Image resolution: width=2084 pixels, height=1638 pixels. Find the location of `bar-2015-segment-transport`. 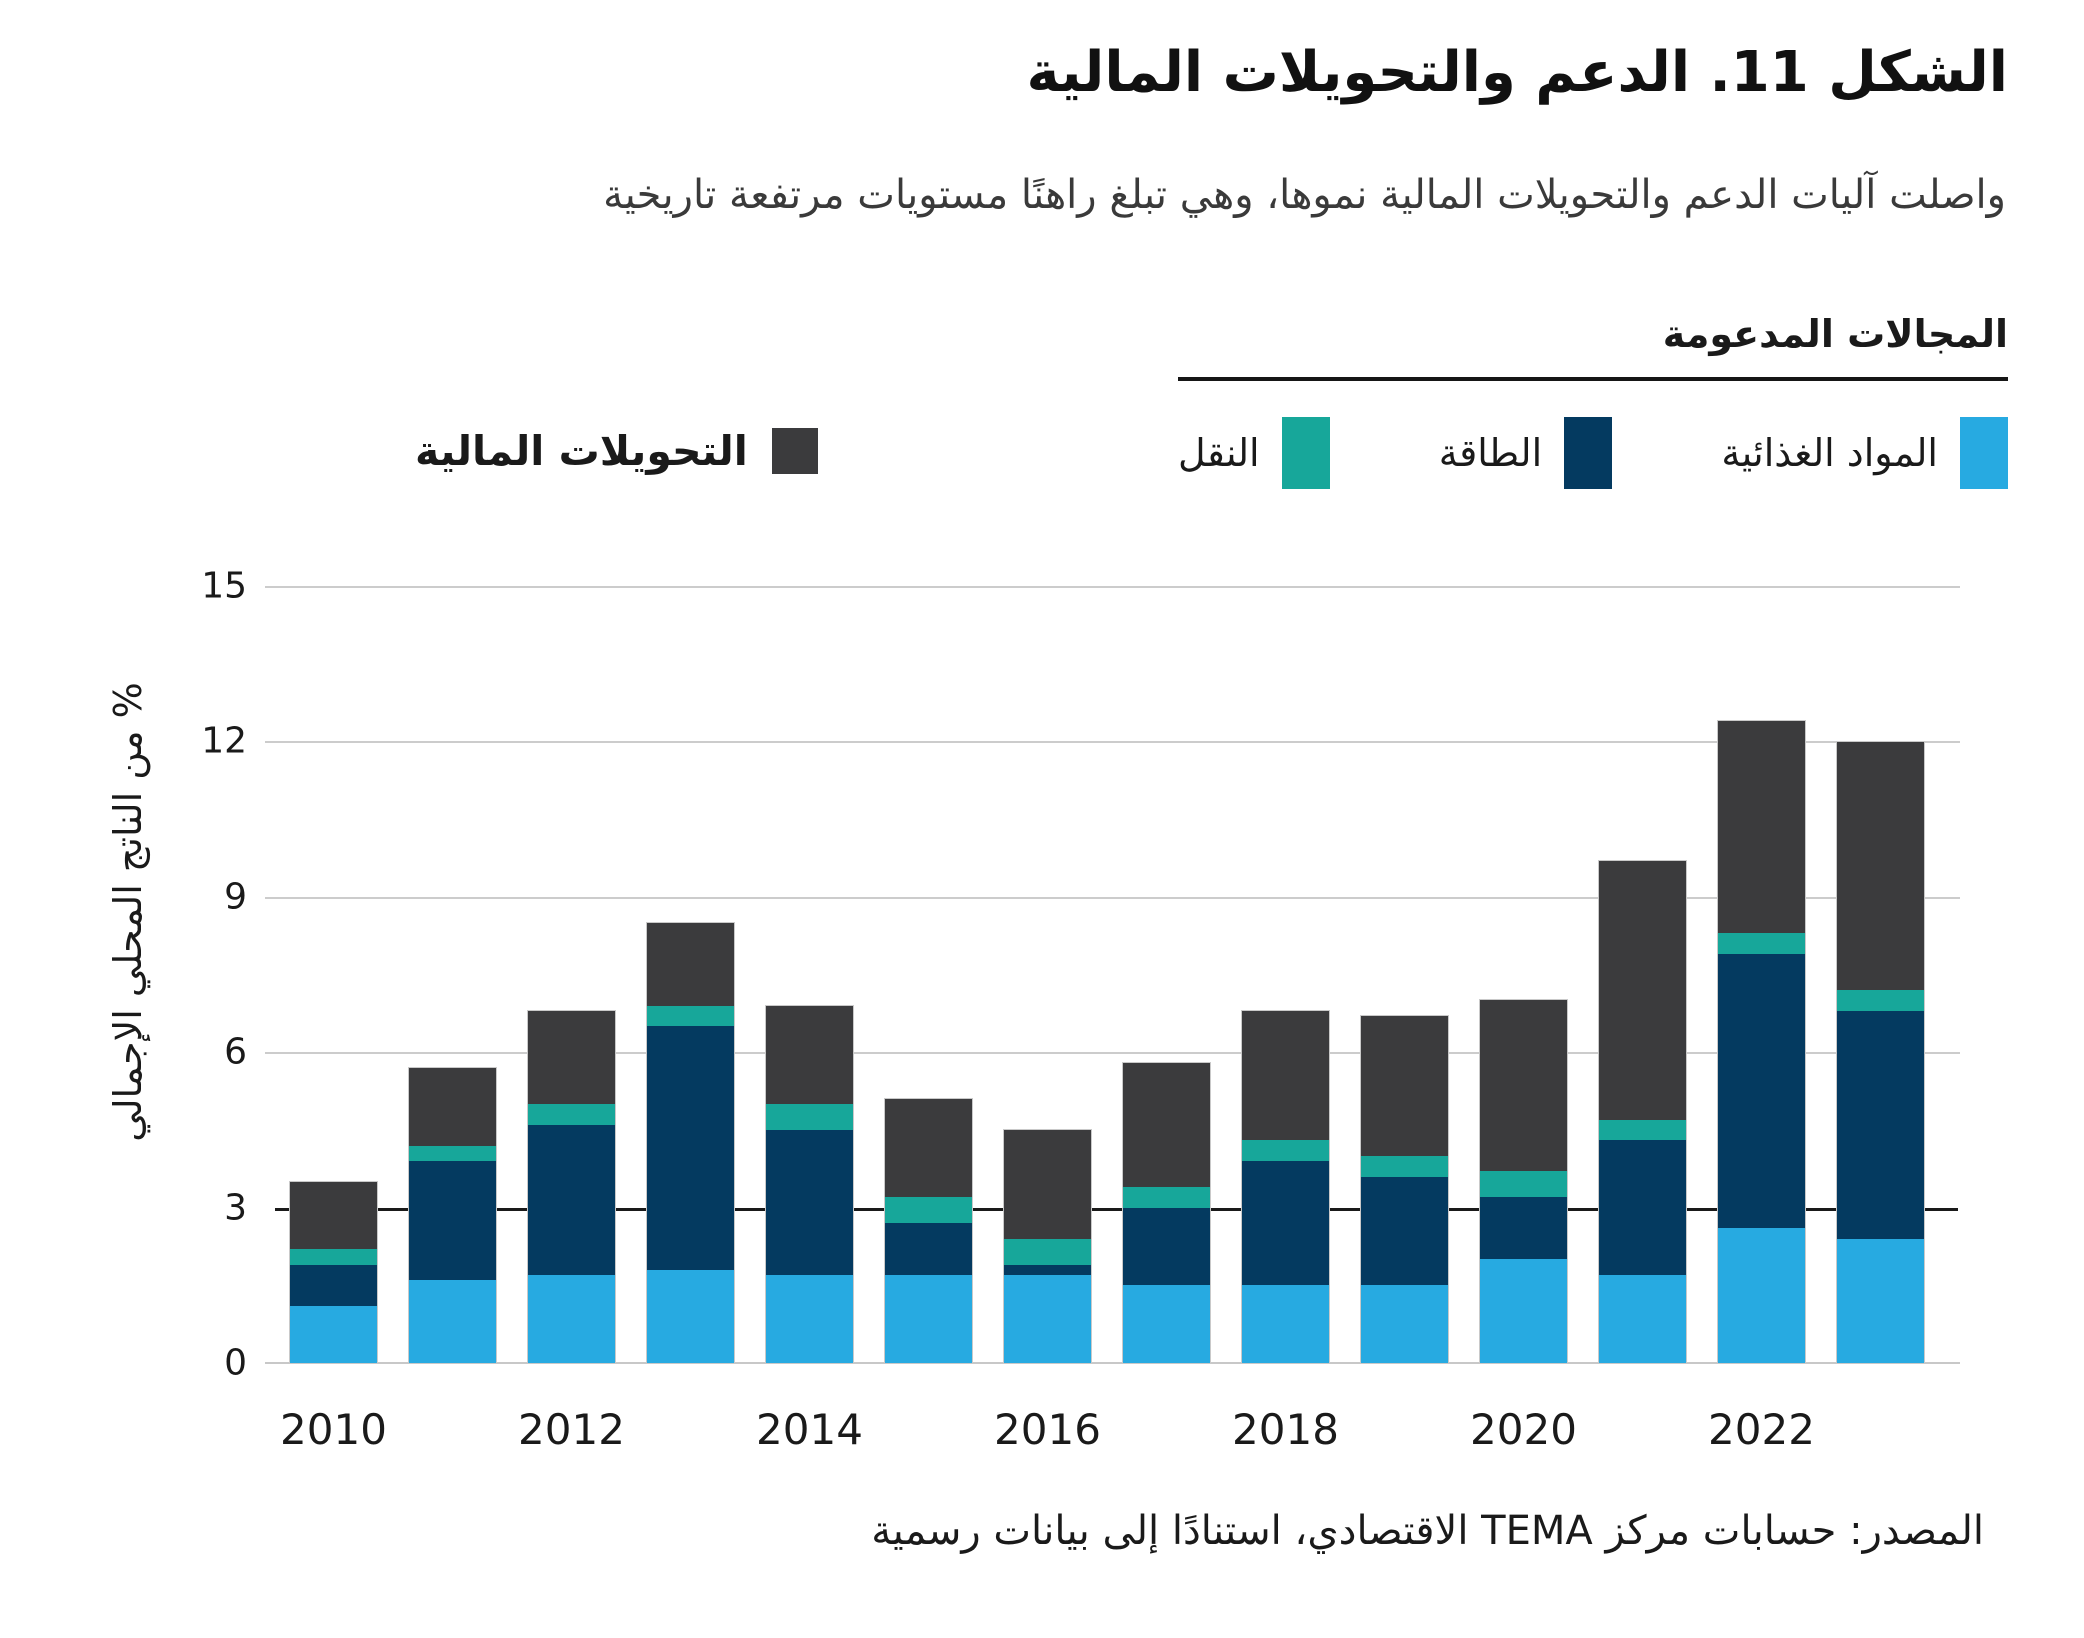

bar-2015-segment-transport is located at coordinates (928, 1210).